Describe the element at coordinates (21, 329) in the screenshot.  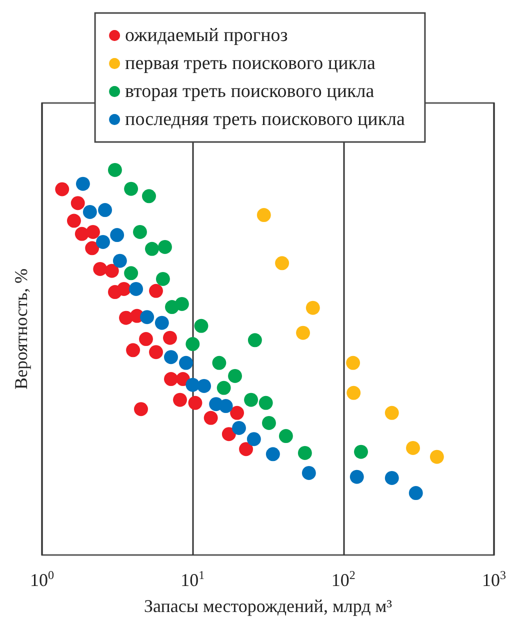
I see `y-axis-title: Вероятность, %` at that location.